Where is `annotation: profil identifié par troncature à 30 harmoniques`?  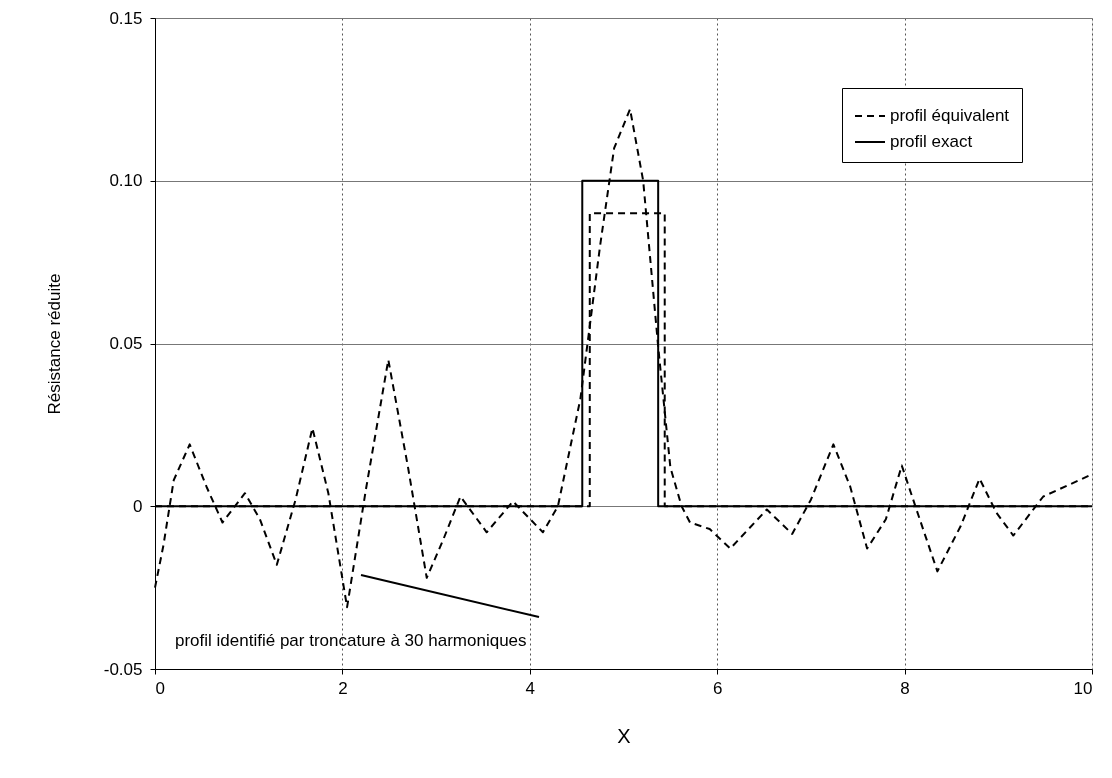 annotation: profil identifié par troncature à 30 harmoniques is located at coordinates (351, 640).